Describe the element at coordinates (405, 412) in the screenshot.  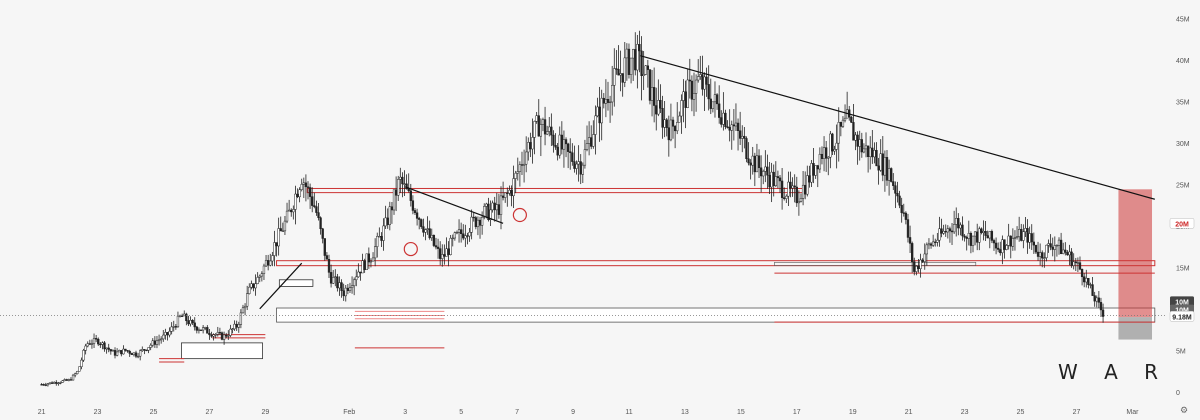
I see `x-tick-label: 3` at that location.